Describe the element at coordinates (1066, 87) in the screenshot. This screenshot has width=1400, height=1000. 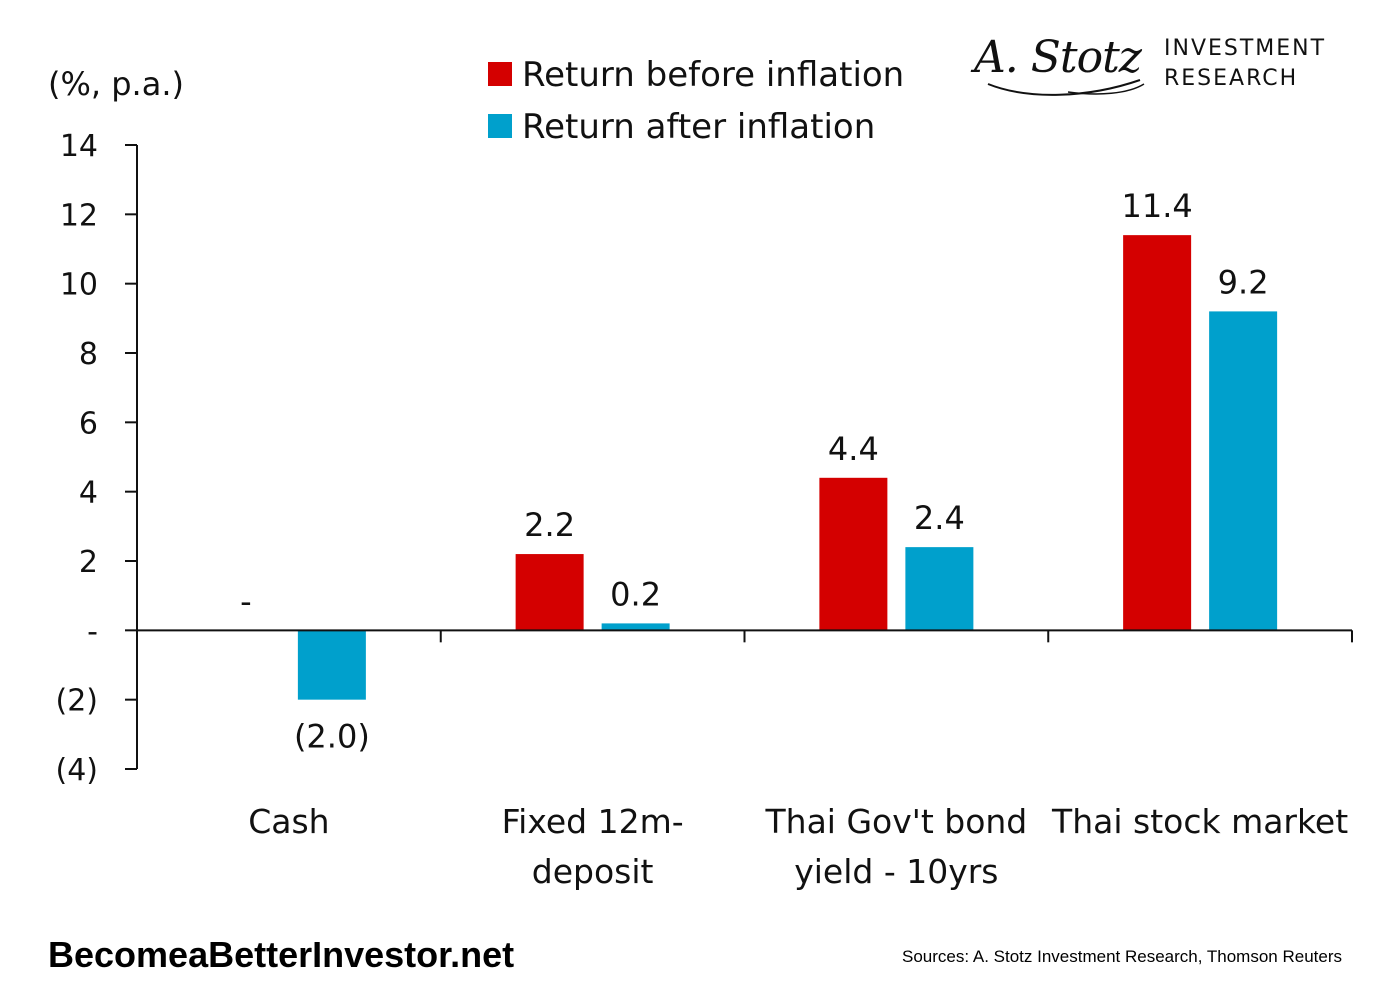
I see `signature-swash-icon` at that location.